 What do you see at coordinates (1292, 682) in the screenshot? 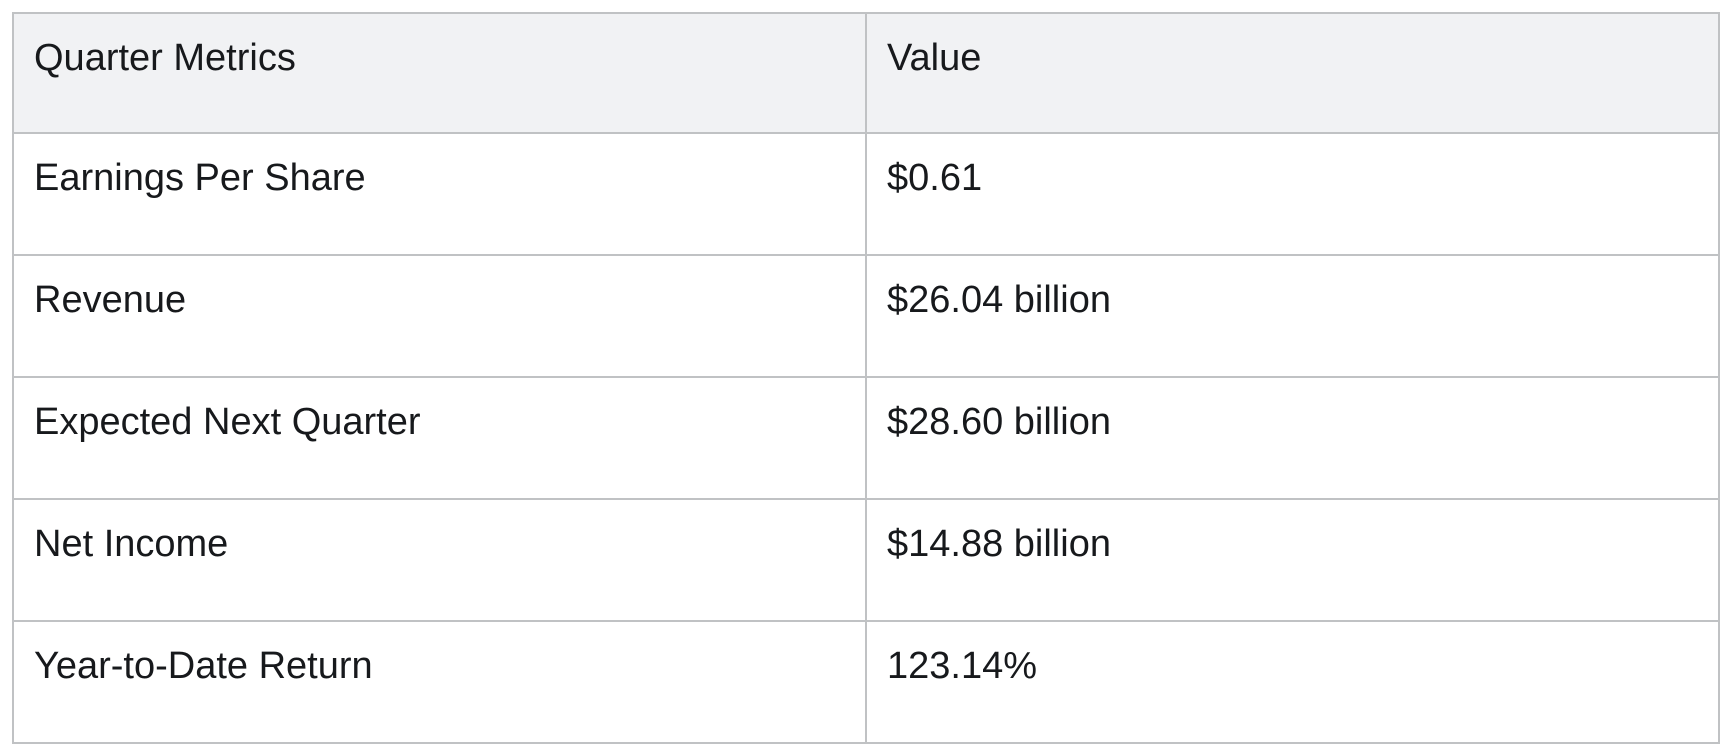
I see `value-cell: 123.14%` at bounding box center [1292, 682].